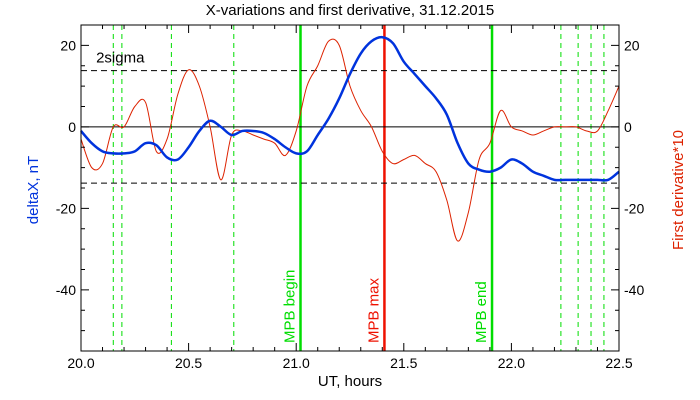 The image size is (700, 400). Describe the element at coordinates (188, 363) in the screenshot. I see `x-tick-label: 20.5` at that location.